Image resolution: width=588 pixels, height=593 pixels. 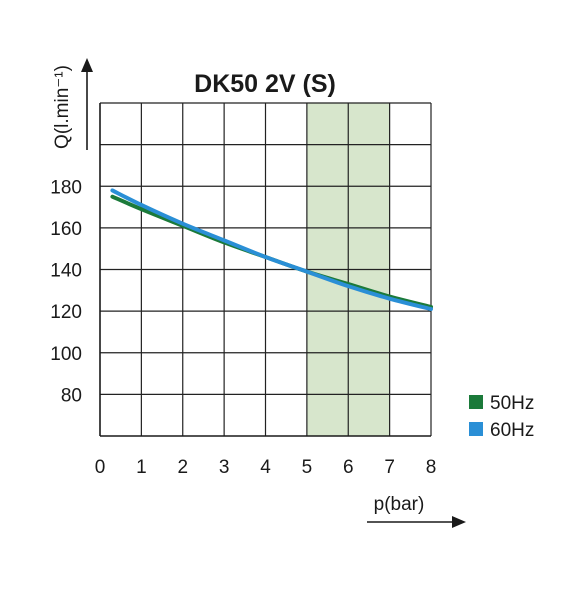 What do you see at coordinates (512, 403) in the screenshot?
I see `legend-label-50hz: 50Hz` at bounding box center [512, 403].